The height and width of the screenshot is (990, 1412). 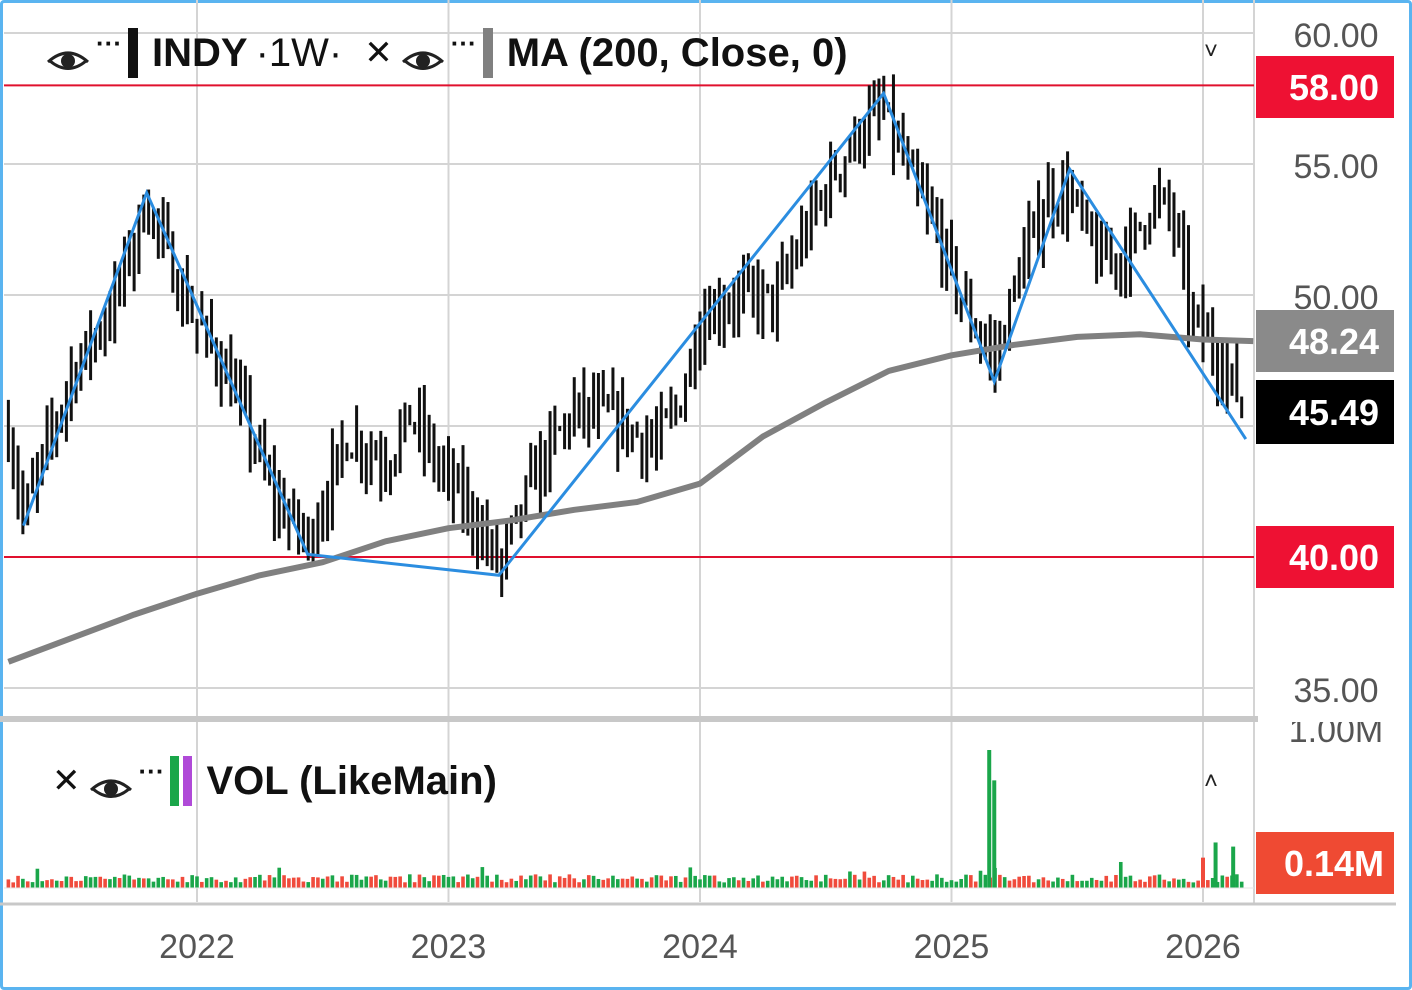 What do you see at coordinates (111, 782) in the screenshot?
I see `vol-eye-icon` at bounding box center [111, 782].